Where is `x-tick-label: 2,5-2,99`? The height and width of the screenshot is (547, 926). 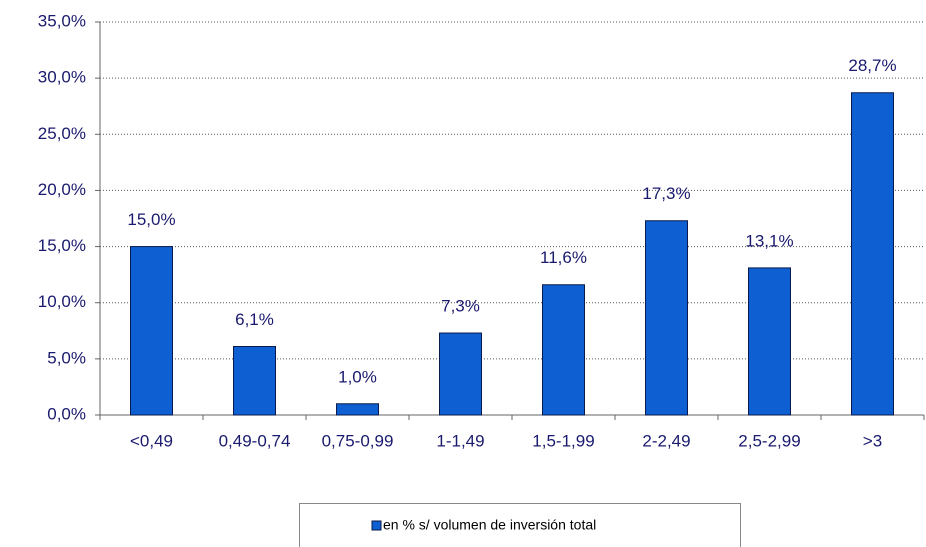
x-tick-label: 2,5-2,99 is located at coordinates (769, 440).